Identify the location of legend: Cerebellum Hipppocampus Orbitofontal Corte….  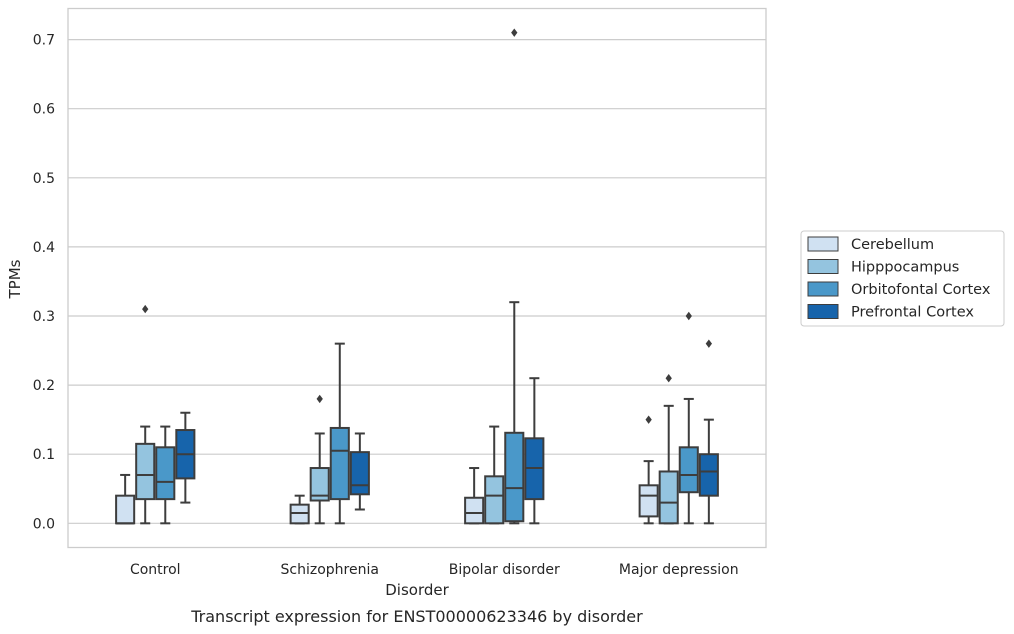
(902, 278).